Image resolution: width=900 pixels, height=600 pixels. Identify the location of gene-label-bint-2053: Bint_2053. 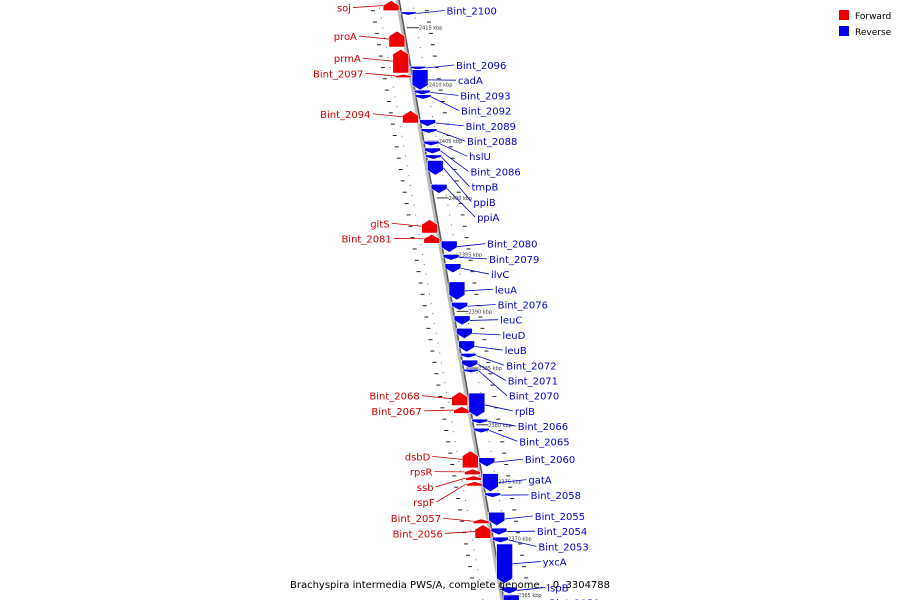
(563, 547).